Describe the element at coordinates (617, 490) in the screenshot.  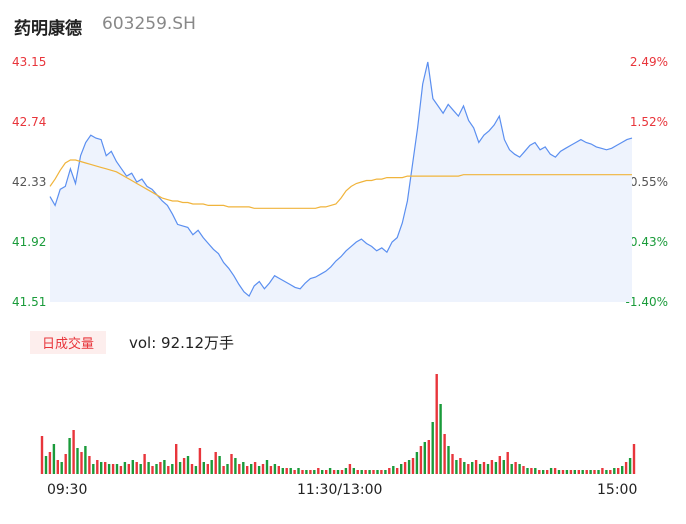
I see `time-tick: 15:00` at that location.